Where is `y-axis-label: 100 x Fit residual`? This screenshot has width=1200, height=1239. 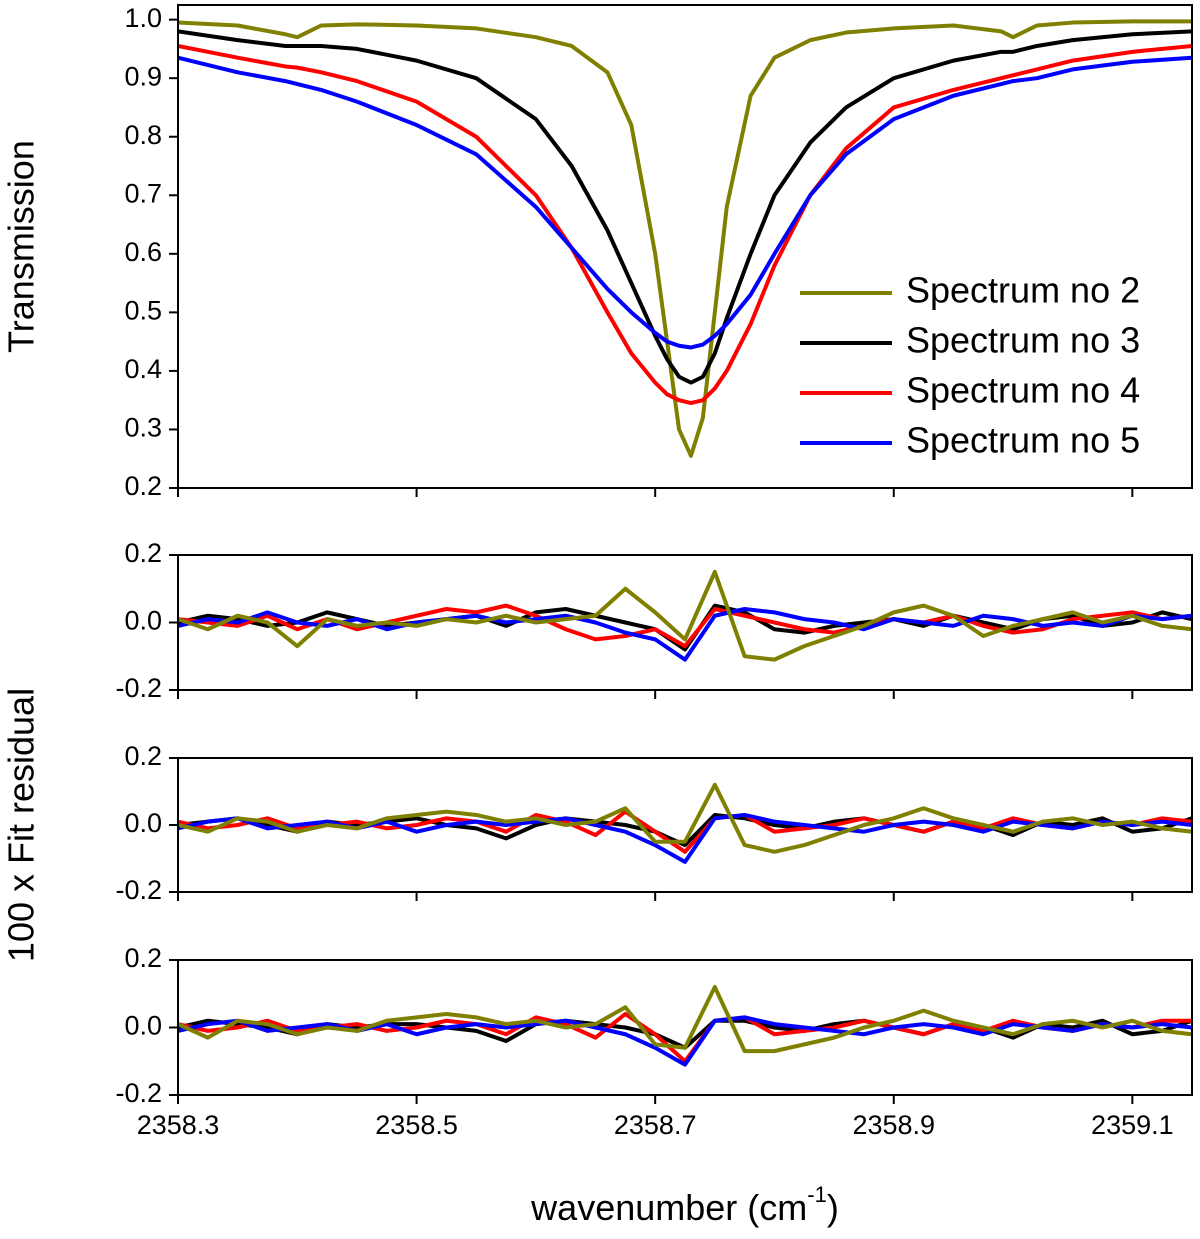 y-axis-label: 100 x Fit residual is located at coordinates (21, 825).